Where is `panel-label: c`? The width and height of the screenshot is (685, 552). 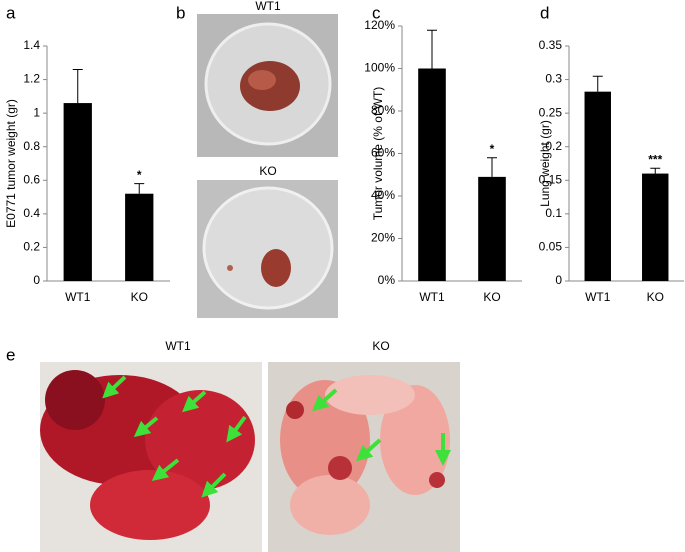
panel-label: c is located at coordinates (376, 12).